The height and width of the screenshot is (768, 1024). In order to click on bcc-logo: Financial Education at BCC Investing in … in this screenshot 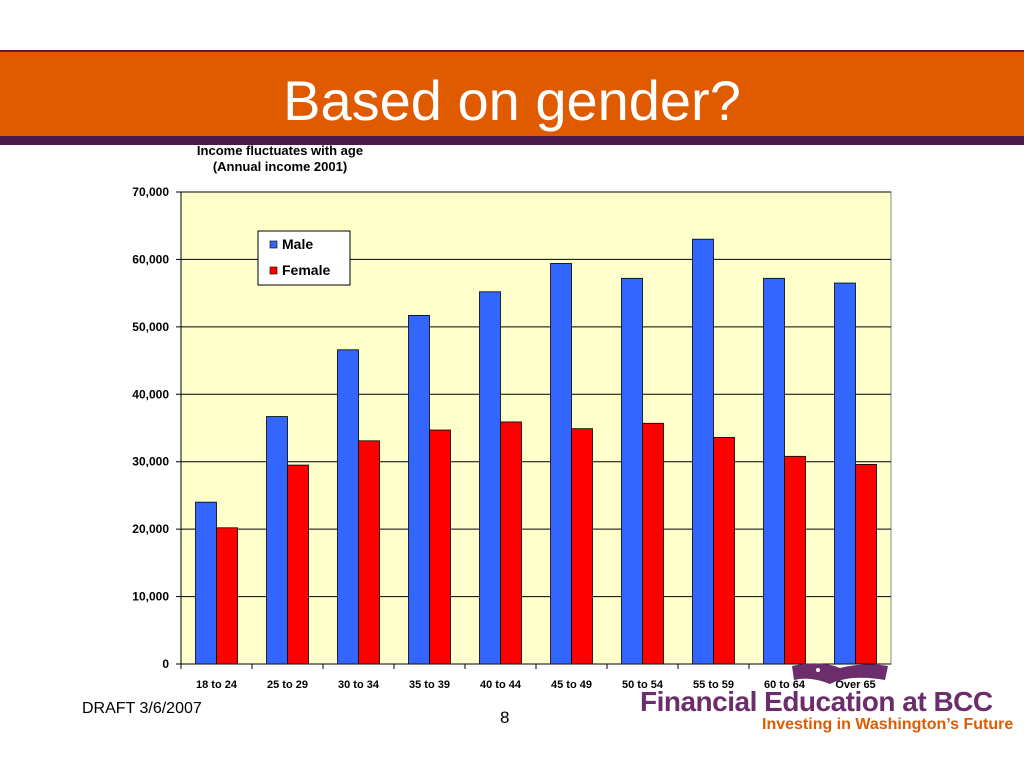, I will do `click(827, 700)`.